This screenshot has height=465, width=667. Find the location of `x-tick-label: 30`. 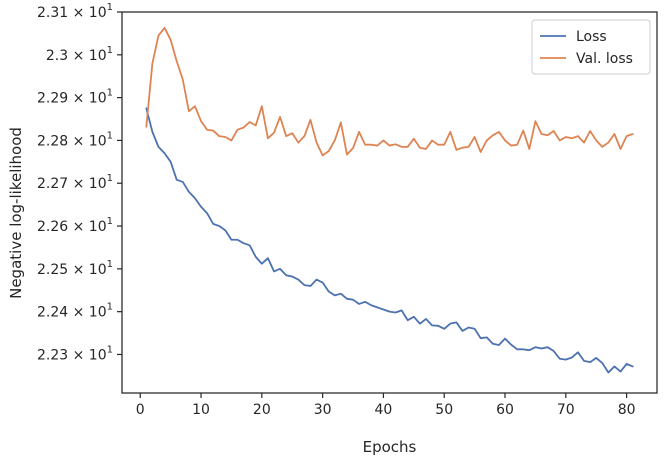

x-tick-label: 30 is located at coordinates (323, 410).